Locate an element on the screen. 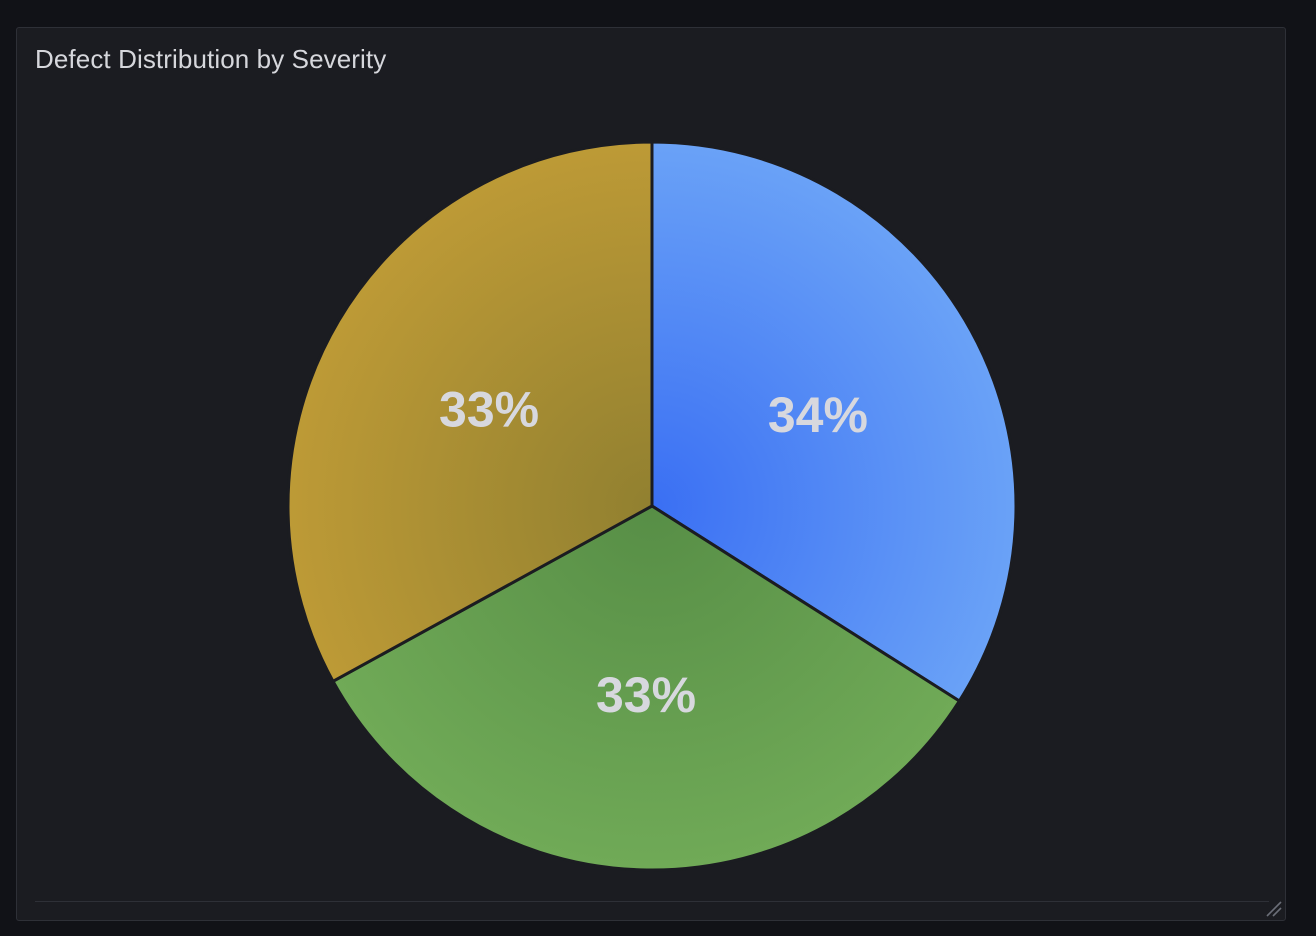 The image size is (1316, 936). panel-title: Defect Distribution by Severity is located at coordinates (211, 59).